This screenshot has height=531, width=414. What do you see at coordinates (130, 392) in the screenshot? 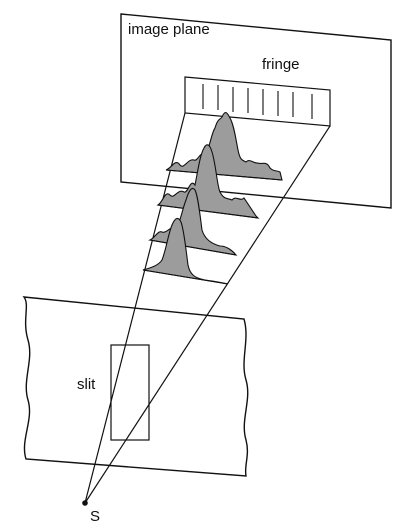
I see `slit-opening` at bounding box center [130, 392].